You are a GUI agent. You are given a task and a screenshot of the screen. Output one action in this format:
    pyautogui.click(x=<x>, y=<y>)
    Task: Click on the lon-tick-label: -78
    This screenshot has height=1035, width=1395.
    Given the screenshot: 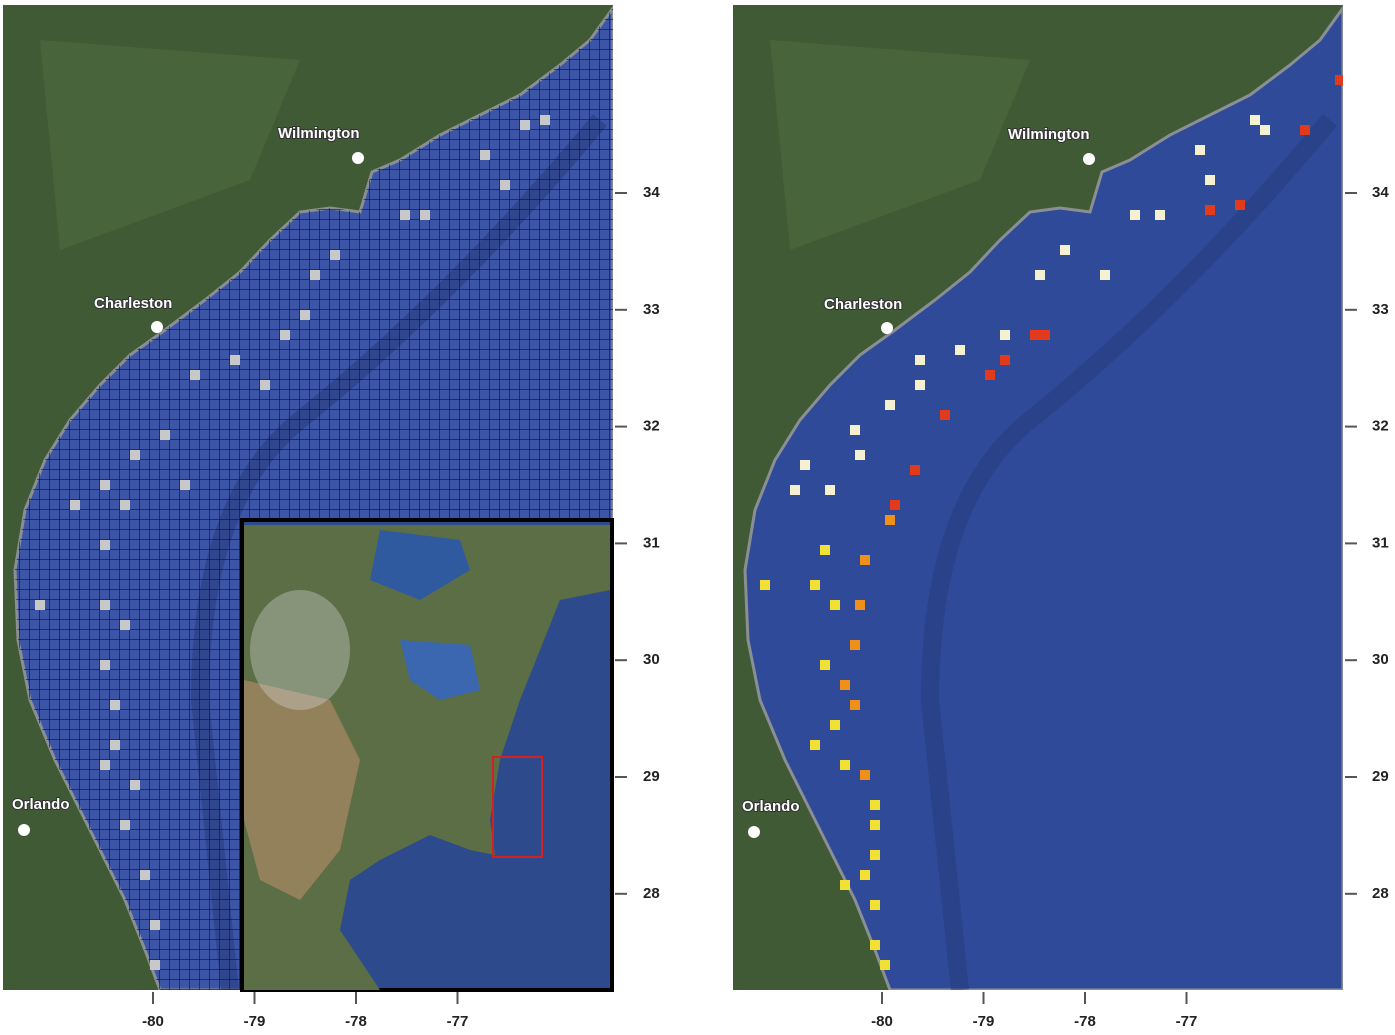 What is the action you would take?
    pyautogui.click(x=1085, y=1021)
    